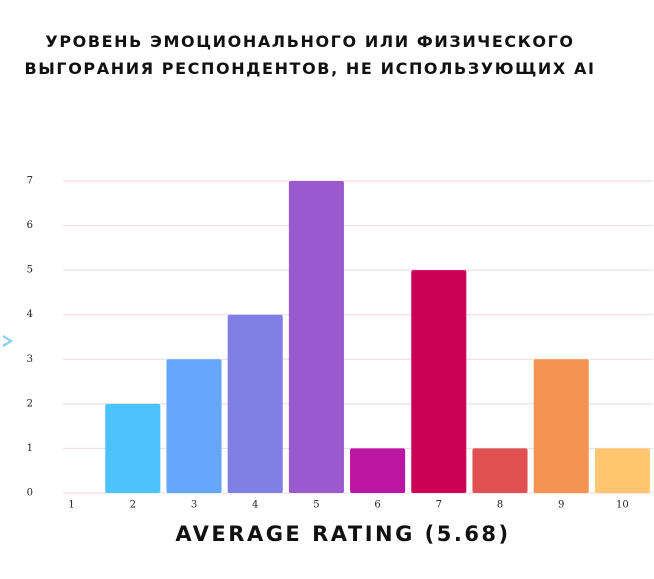 This screenshot has width=654, height=579. I want to click on x-tick-label: 3, so click(194, 505).